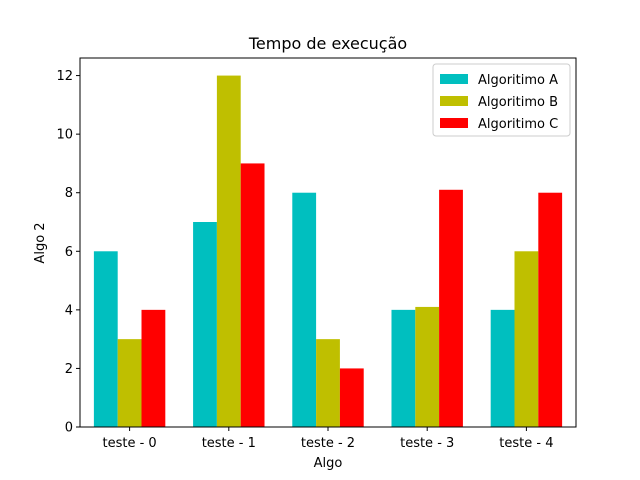 The height and width of the screenshot is (480, 640). I want to click on legend-label-1: Algoritimo B, so click(518, 102).